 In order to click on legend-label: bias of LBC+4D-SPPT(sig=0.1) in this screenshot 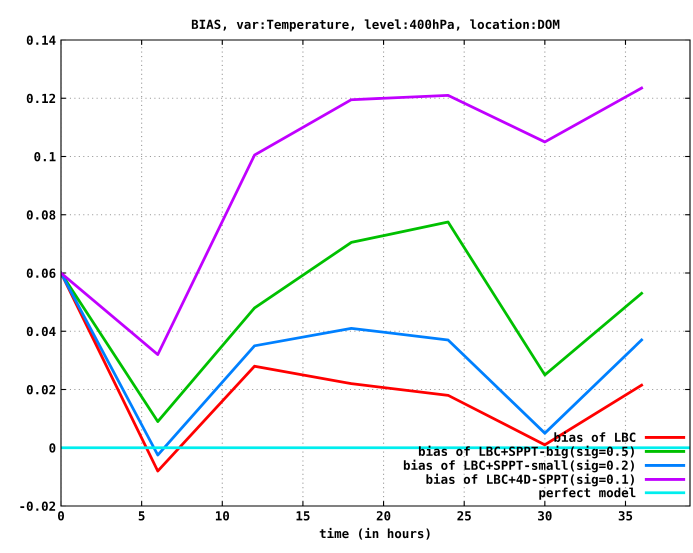, I will do `click(530, 480)`.